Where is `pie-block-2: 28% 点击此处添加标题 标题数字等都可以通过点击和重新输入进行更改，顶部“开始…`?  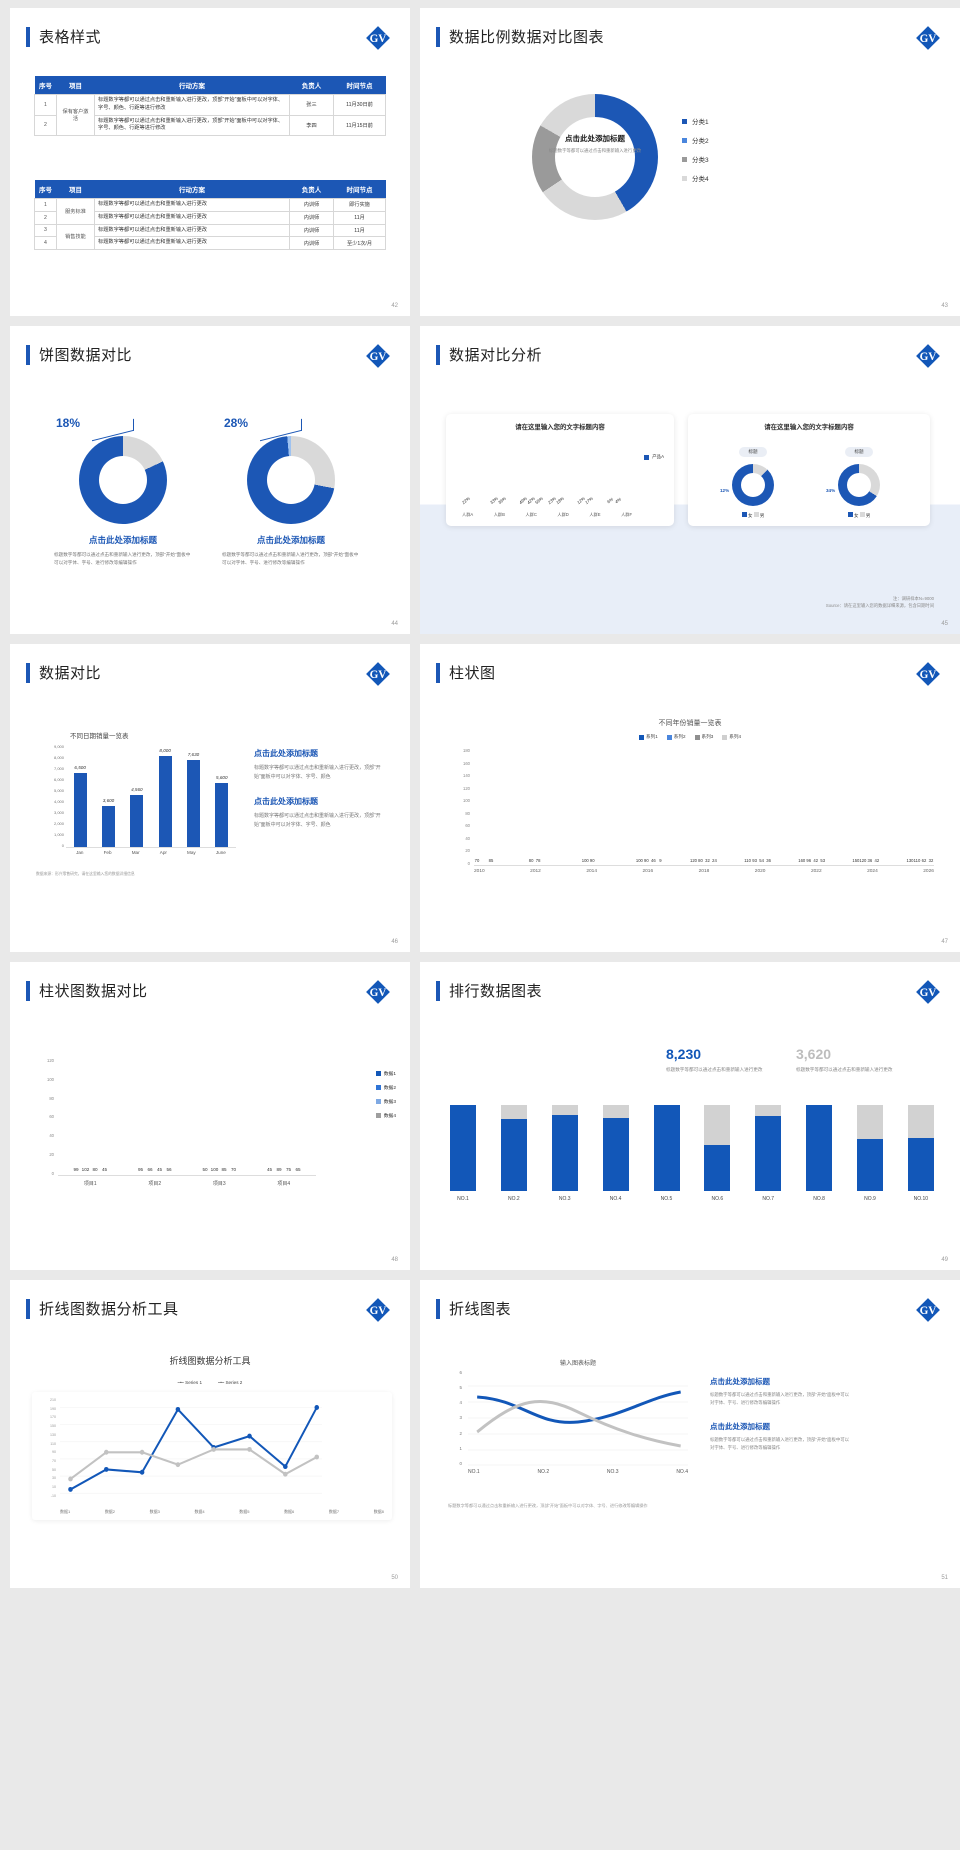 pie-block-2: 28% 点击此处添加标题 标题数字等都可以通过点击和重新输入进行更改，顶部“开始… is located at coordinates (291, 491).